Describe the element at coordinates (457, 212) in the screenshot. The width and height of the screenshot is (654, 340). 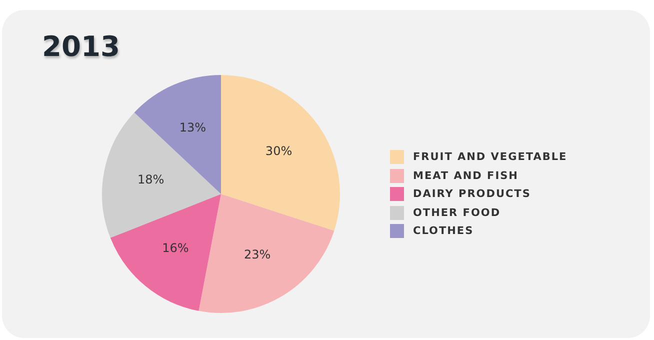
I see `legend-label: OTHER FOOD` at that location.